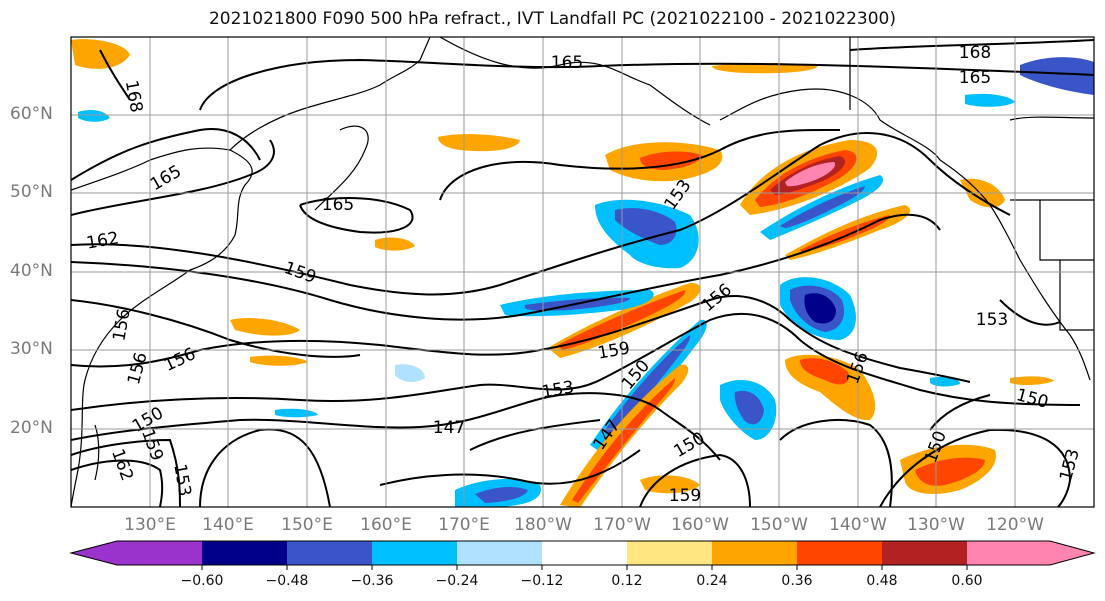  I want to click on positive-band-south-core, so click(624, 440).